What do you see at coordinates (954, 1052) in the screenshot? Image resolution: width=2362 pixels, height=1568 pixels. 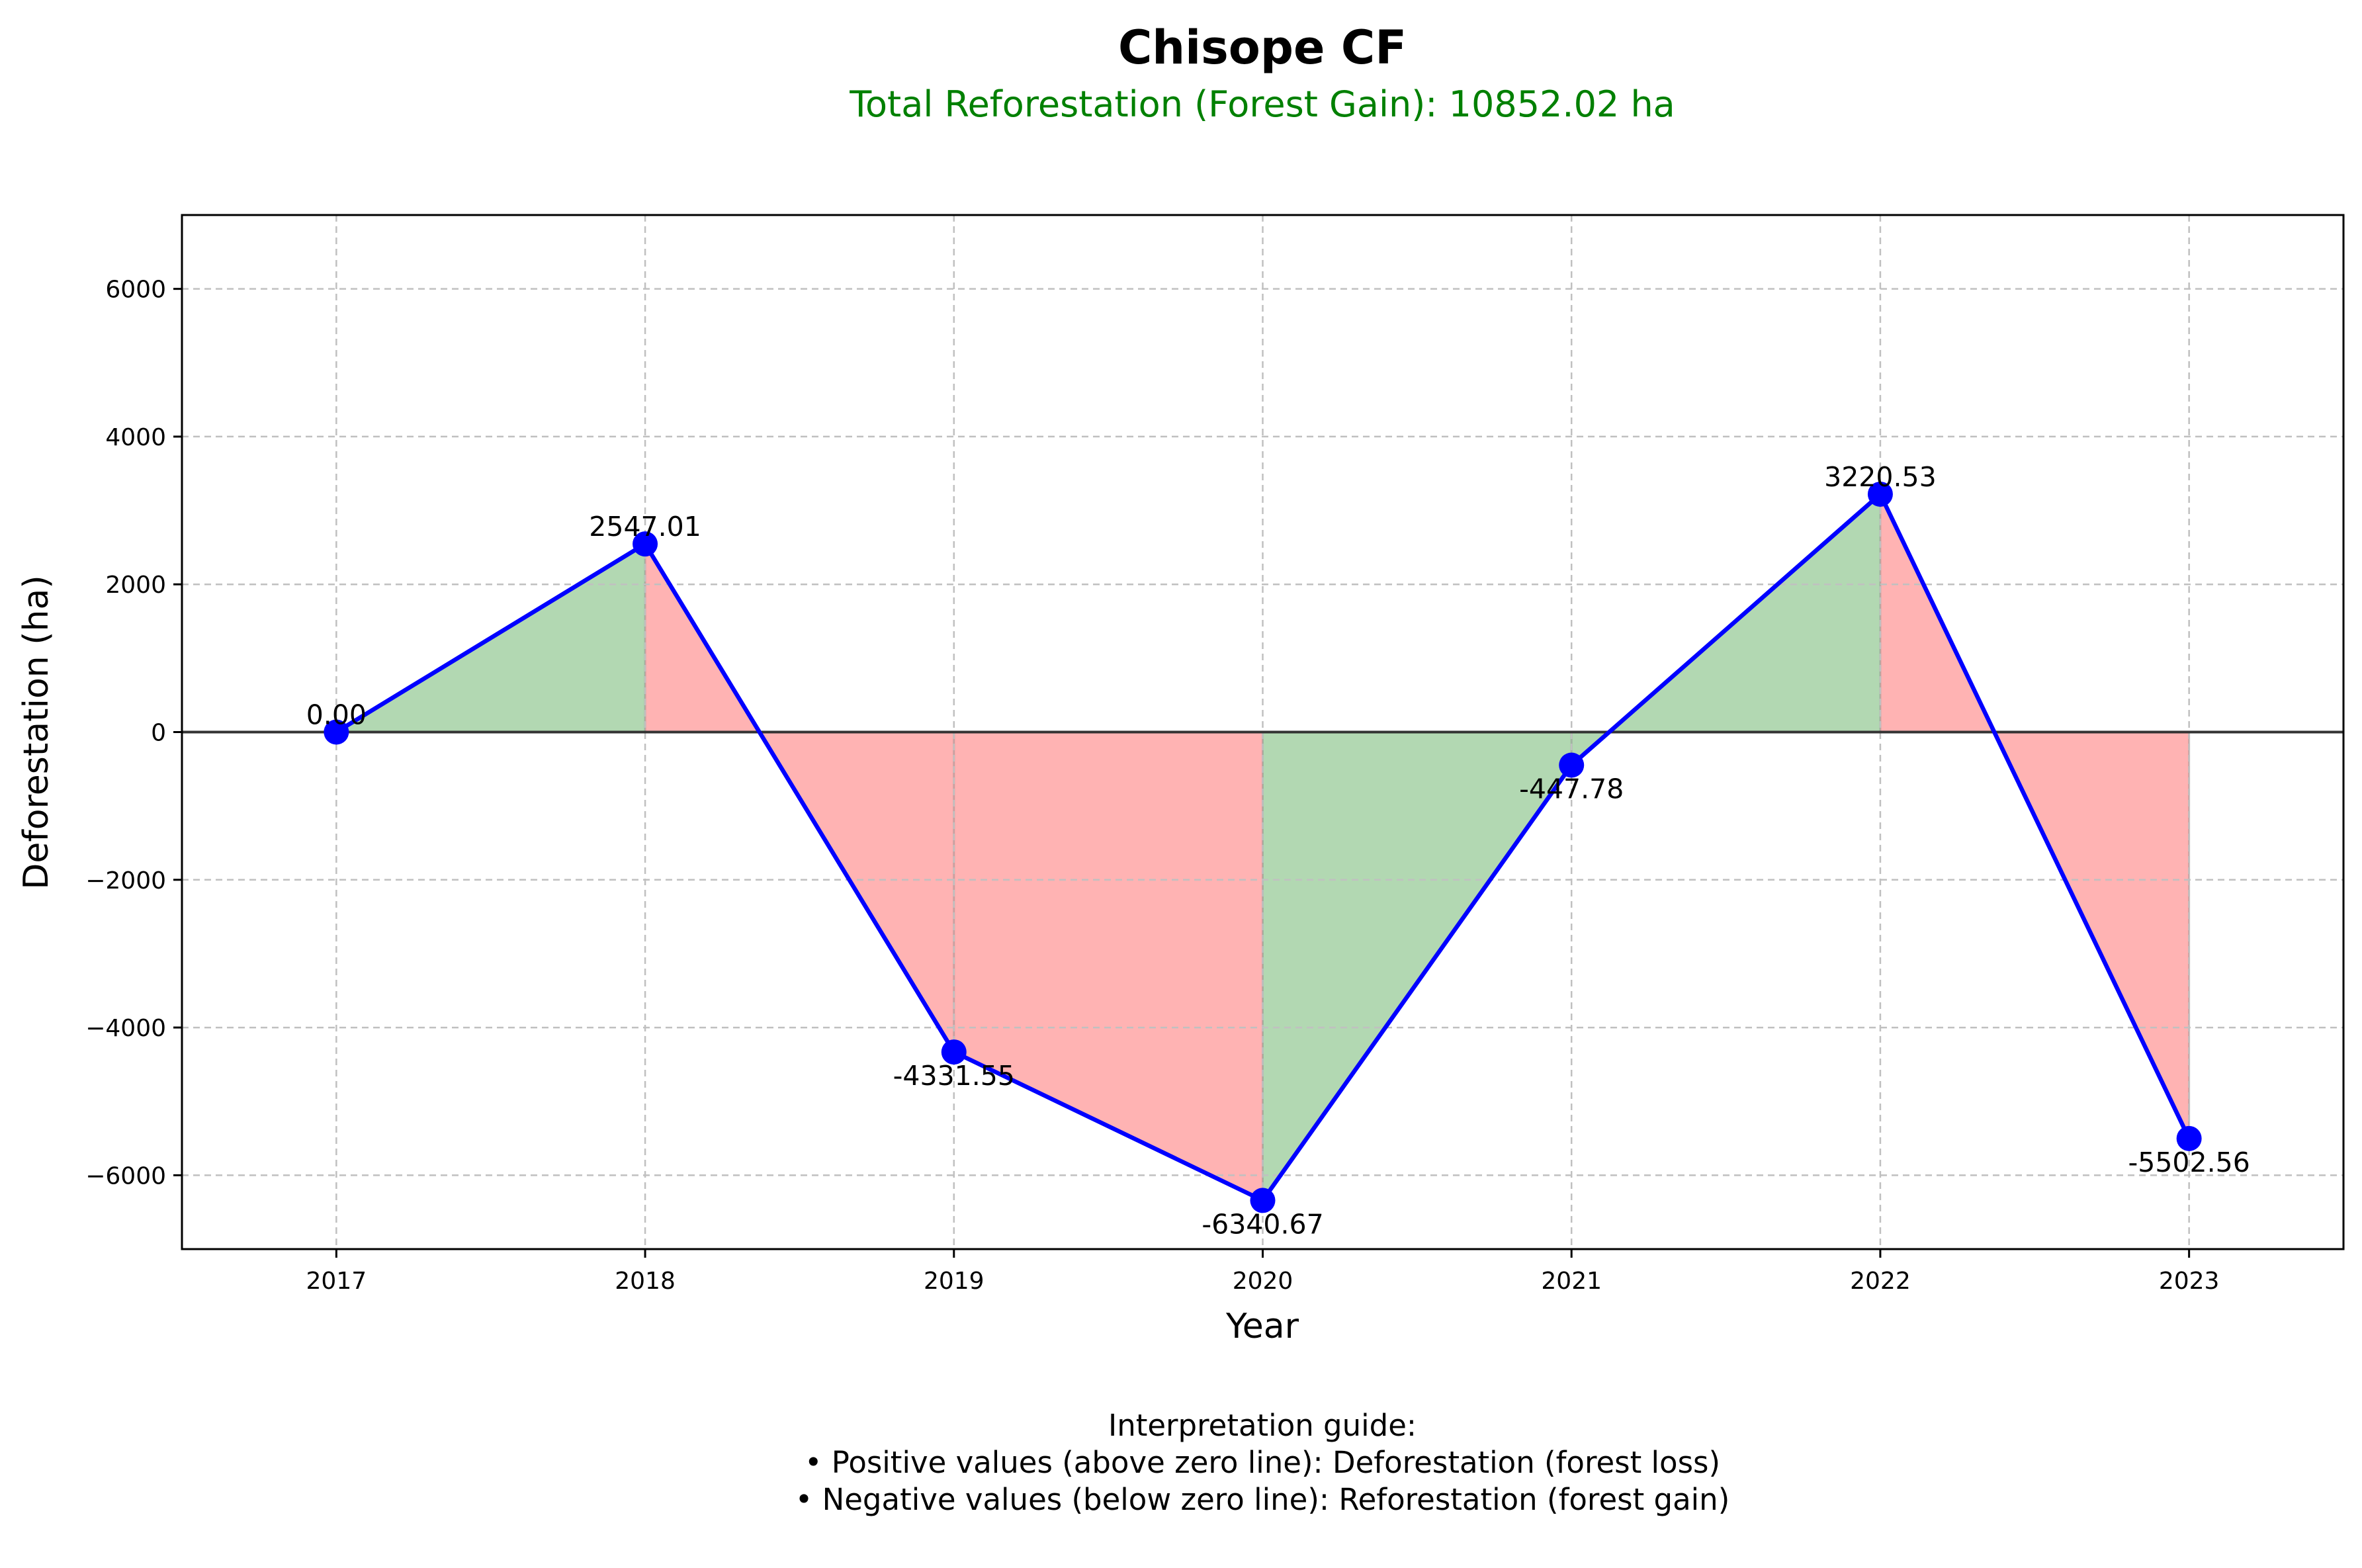 I see `data-point-2019` at bounding box center [954, 1052].